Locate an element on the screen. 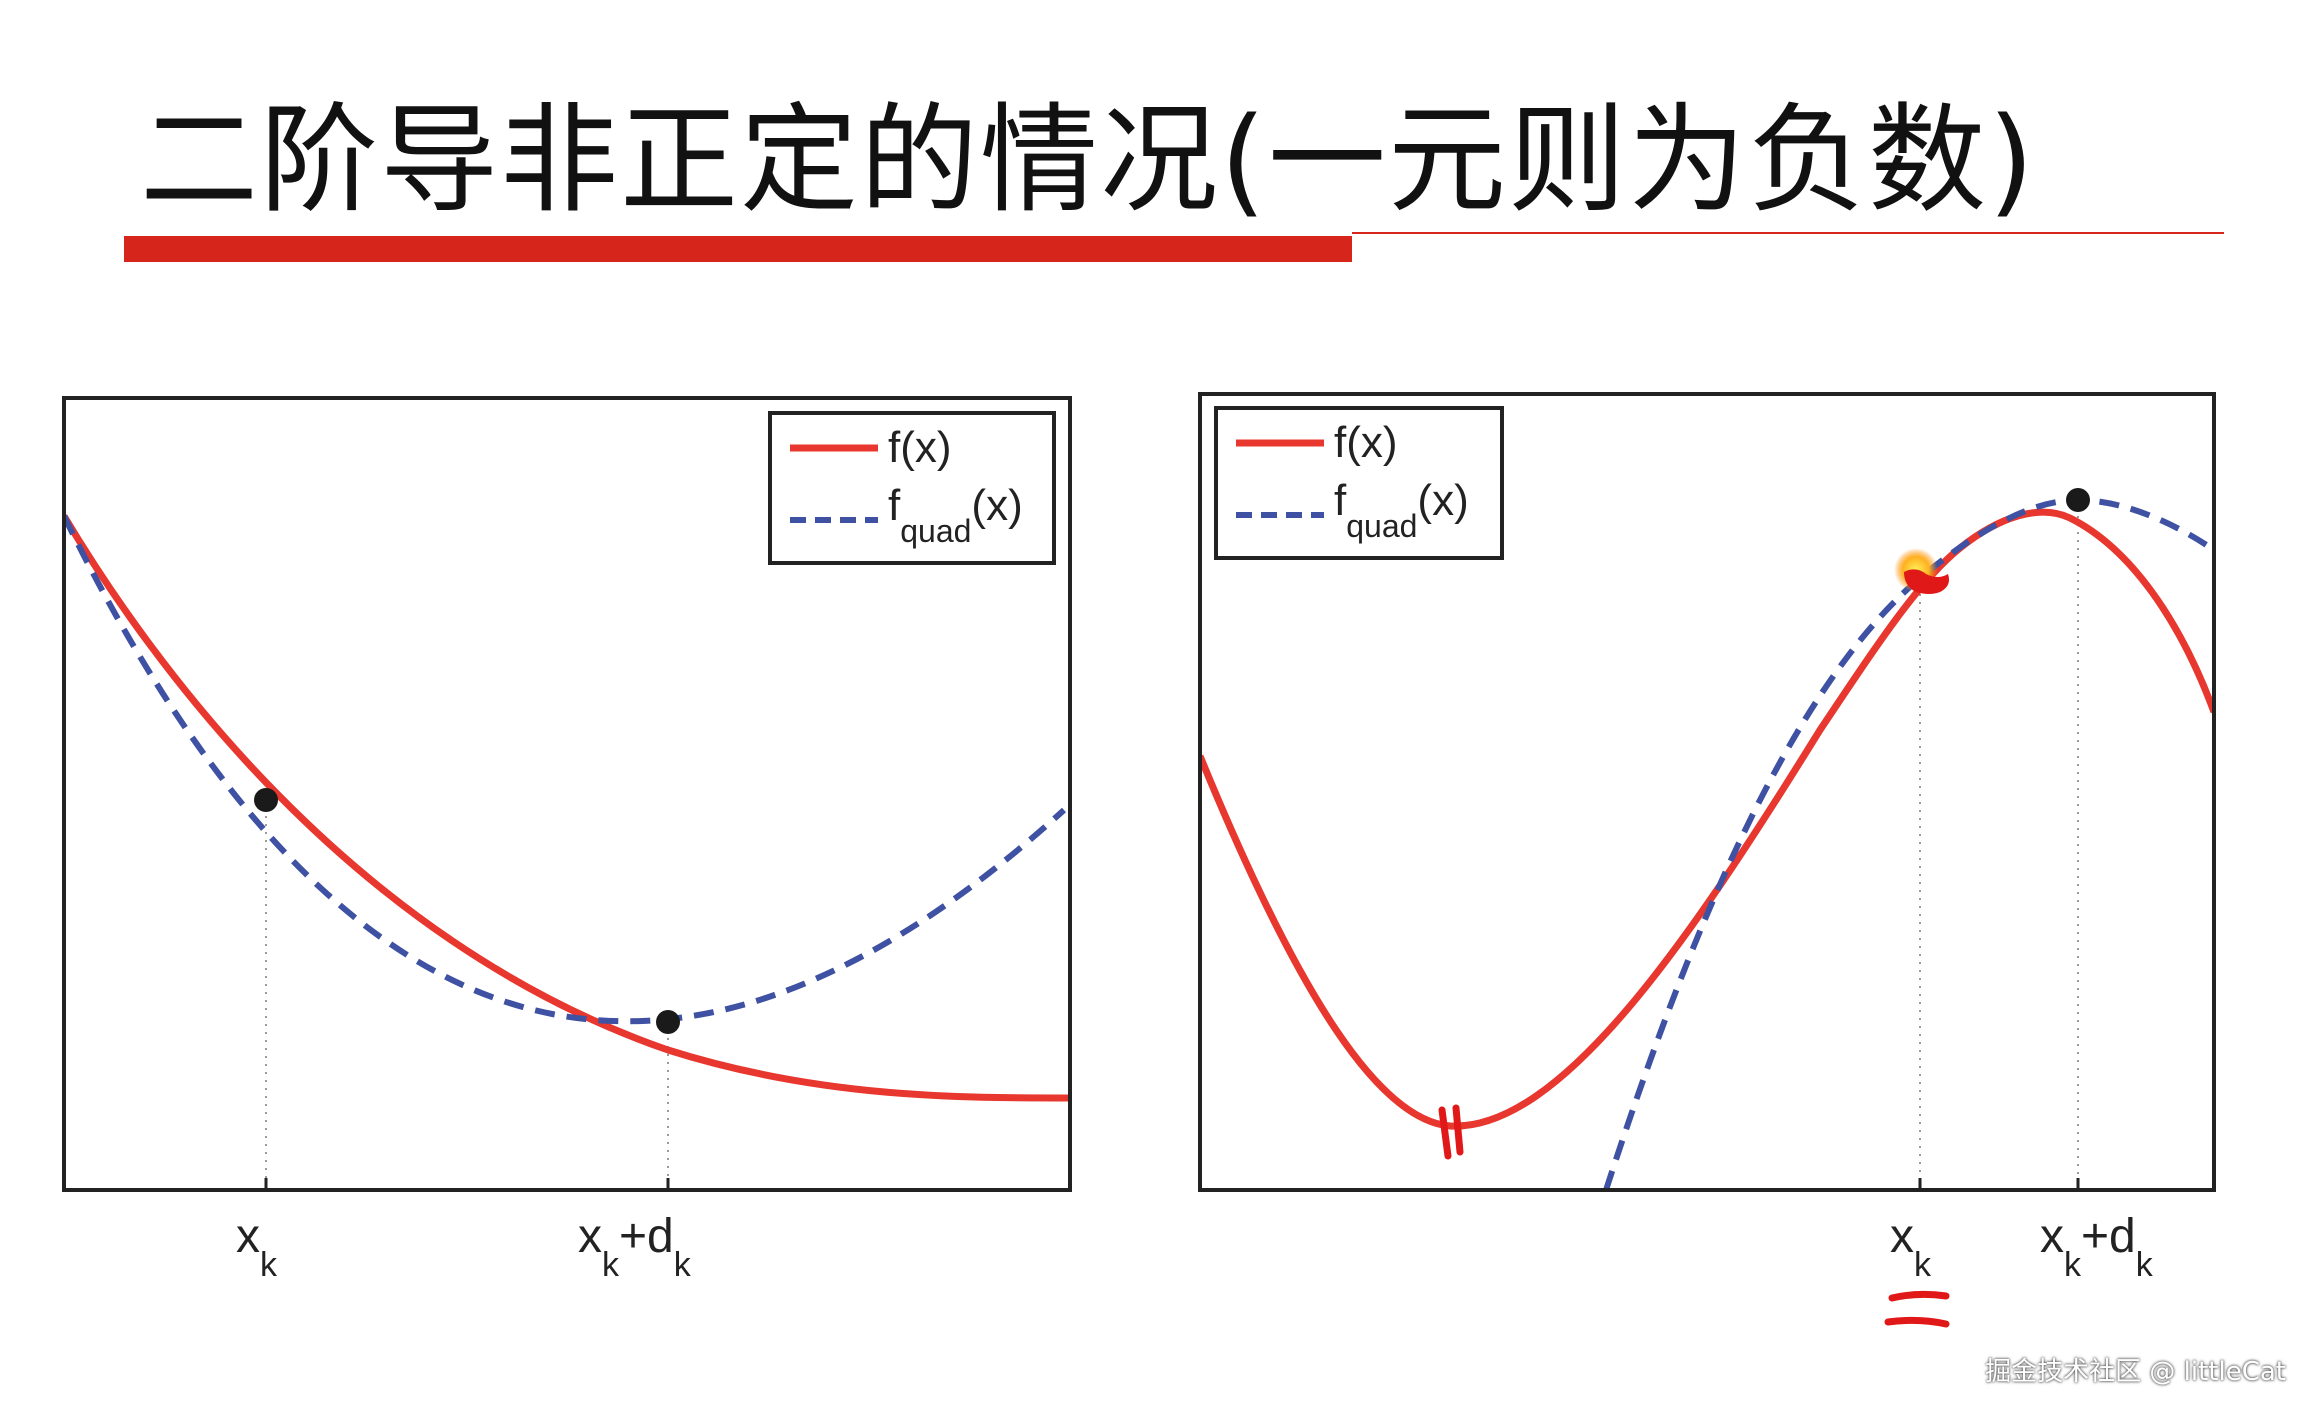 The image size is (2308, 1416). left-legend-fquad-label: fquad(x) is located at coordinates (955, 515).